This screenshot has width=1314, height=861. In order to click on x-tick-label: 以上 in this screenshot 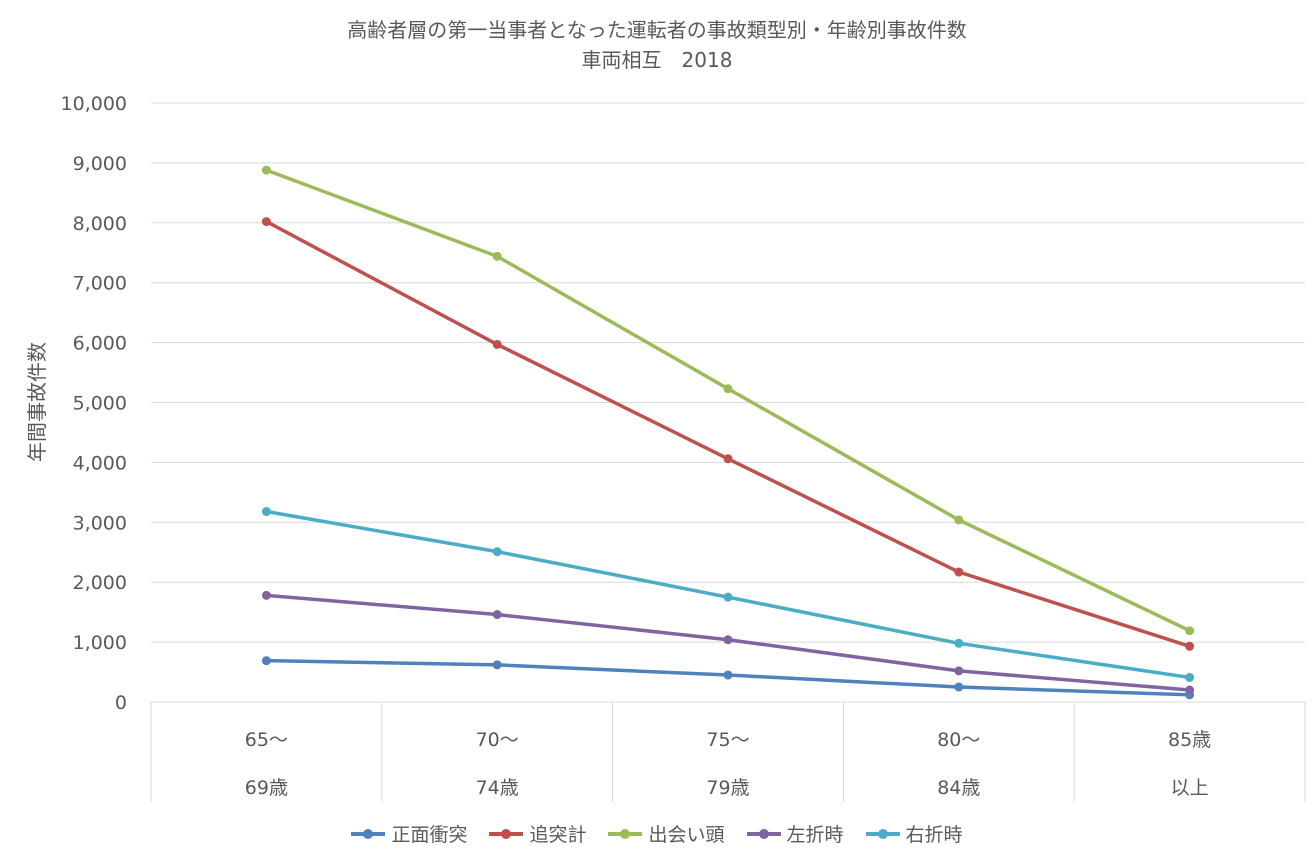, I will do `click(1190, 788)`.